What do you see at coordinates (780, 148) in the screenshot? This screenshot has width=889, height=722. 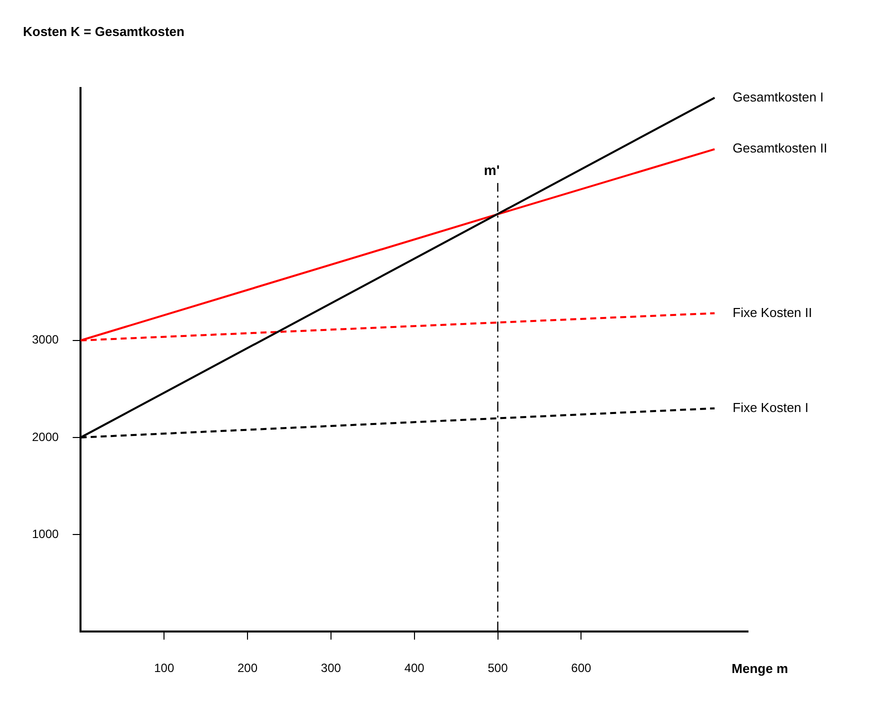 I see `series-label: Gesamtkosten II` at bounding box center [780, 148].